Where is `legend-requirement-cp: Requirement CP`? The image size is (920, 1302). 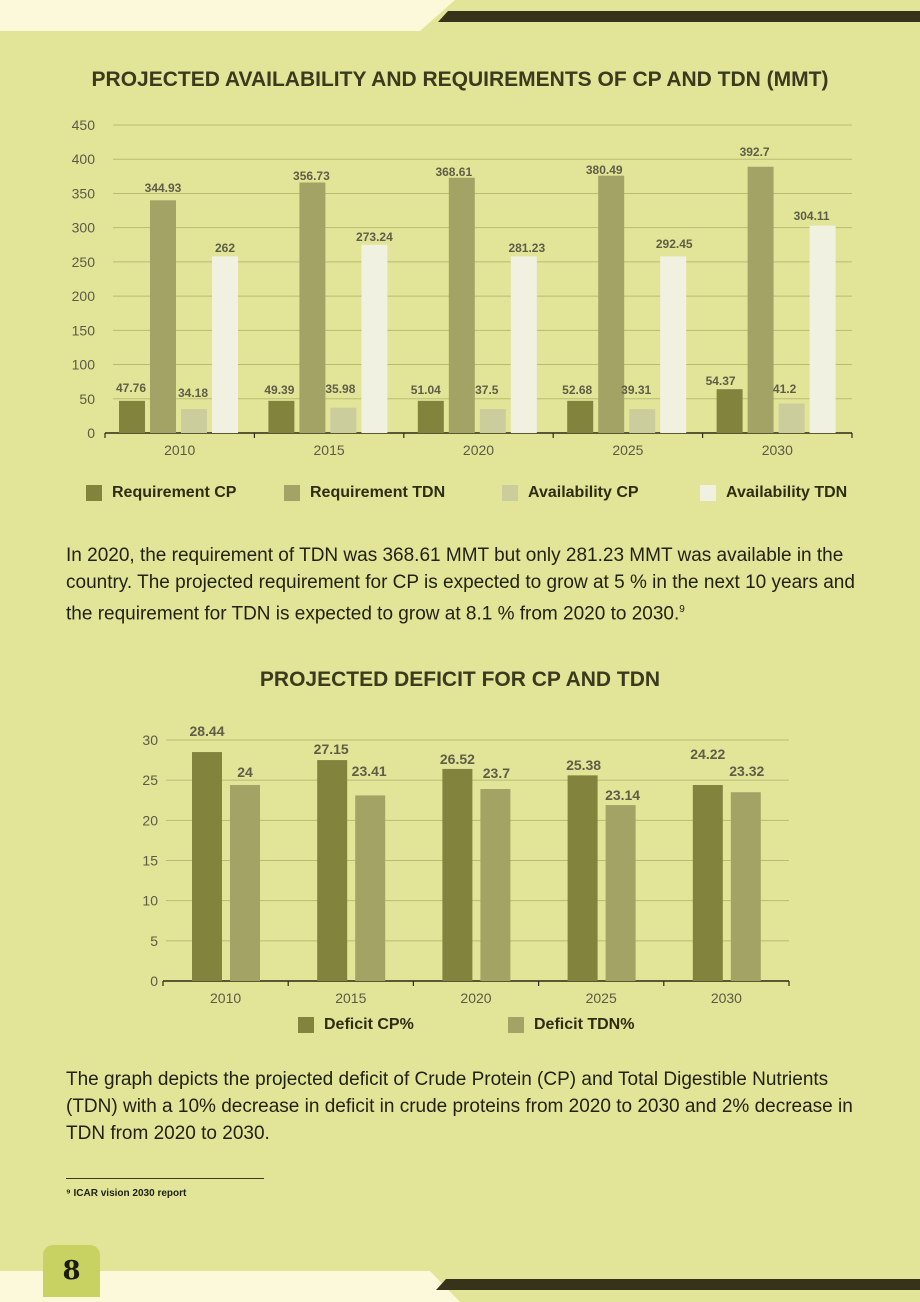 legend-requirement-cp: Requirement CP is located at coordinates (161, 493).